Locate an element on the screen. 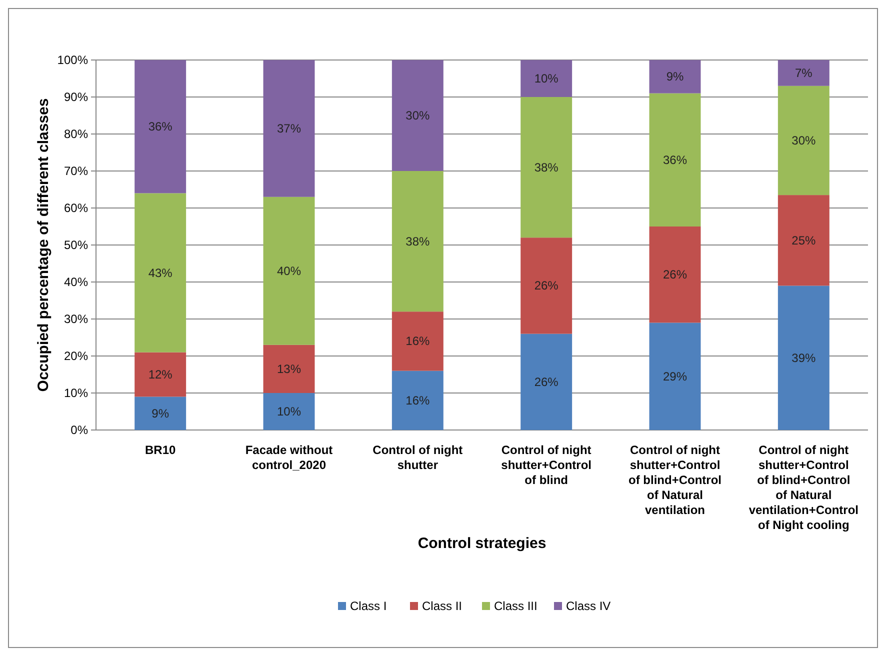 Image resolution: width=886 pixels, height=649 pixels. y-tick-label: 60% is located at coordinates (76, 208).